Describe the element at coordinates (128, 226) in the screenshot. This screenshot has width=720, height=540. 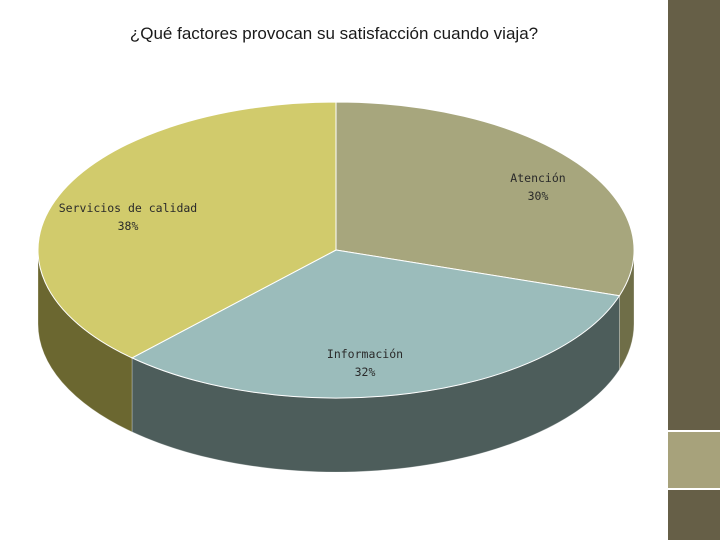
I see `slice-value-servicios-de-calidad: 38%` at that location.